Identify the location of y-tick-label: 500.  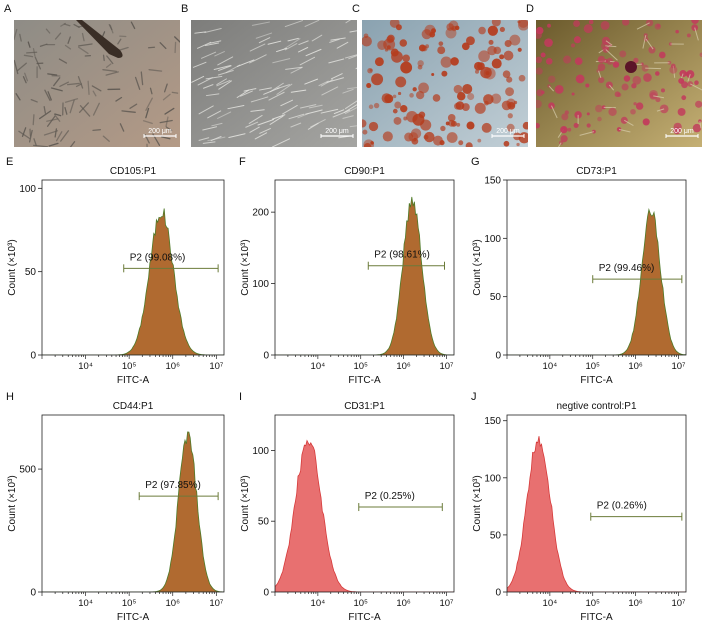
(27, 470).